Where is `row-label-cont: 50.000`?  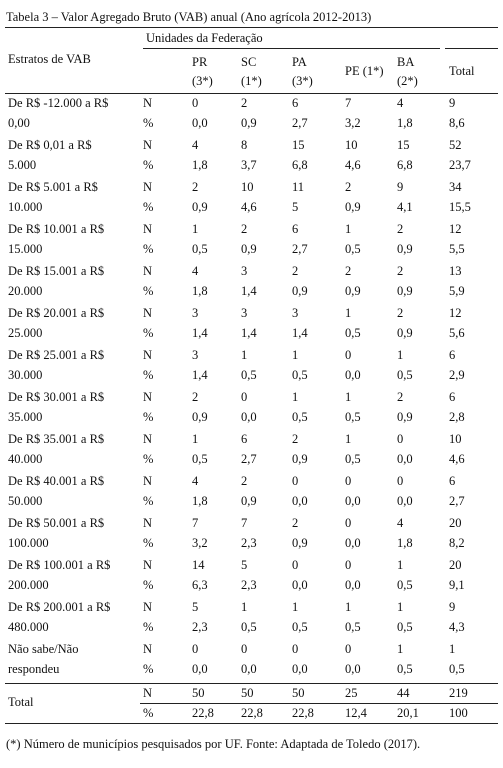 row-label-cont: 50.000 is located at coordinates (25, 501).